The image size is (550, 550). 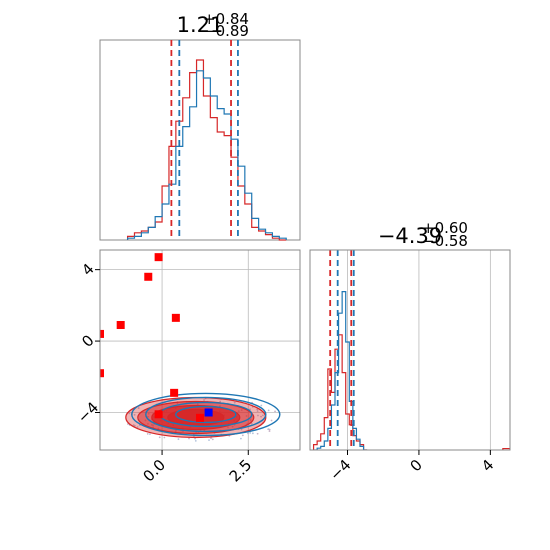 I want to click on param-2-median: −4.39, so click(x=410, y=236).